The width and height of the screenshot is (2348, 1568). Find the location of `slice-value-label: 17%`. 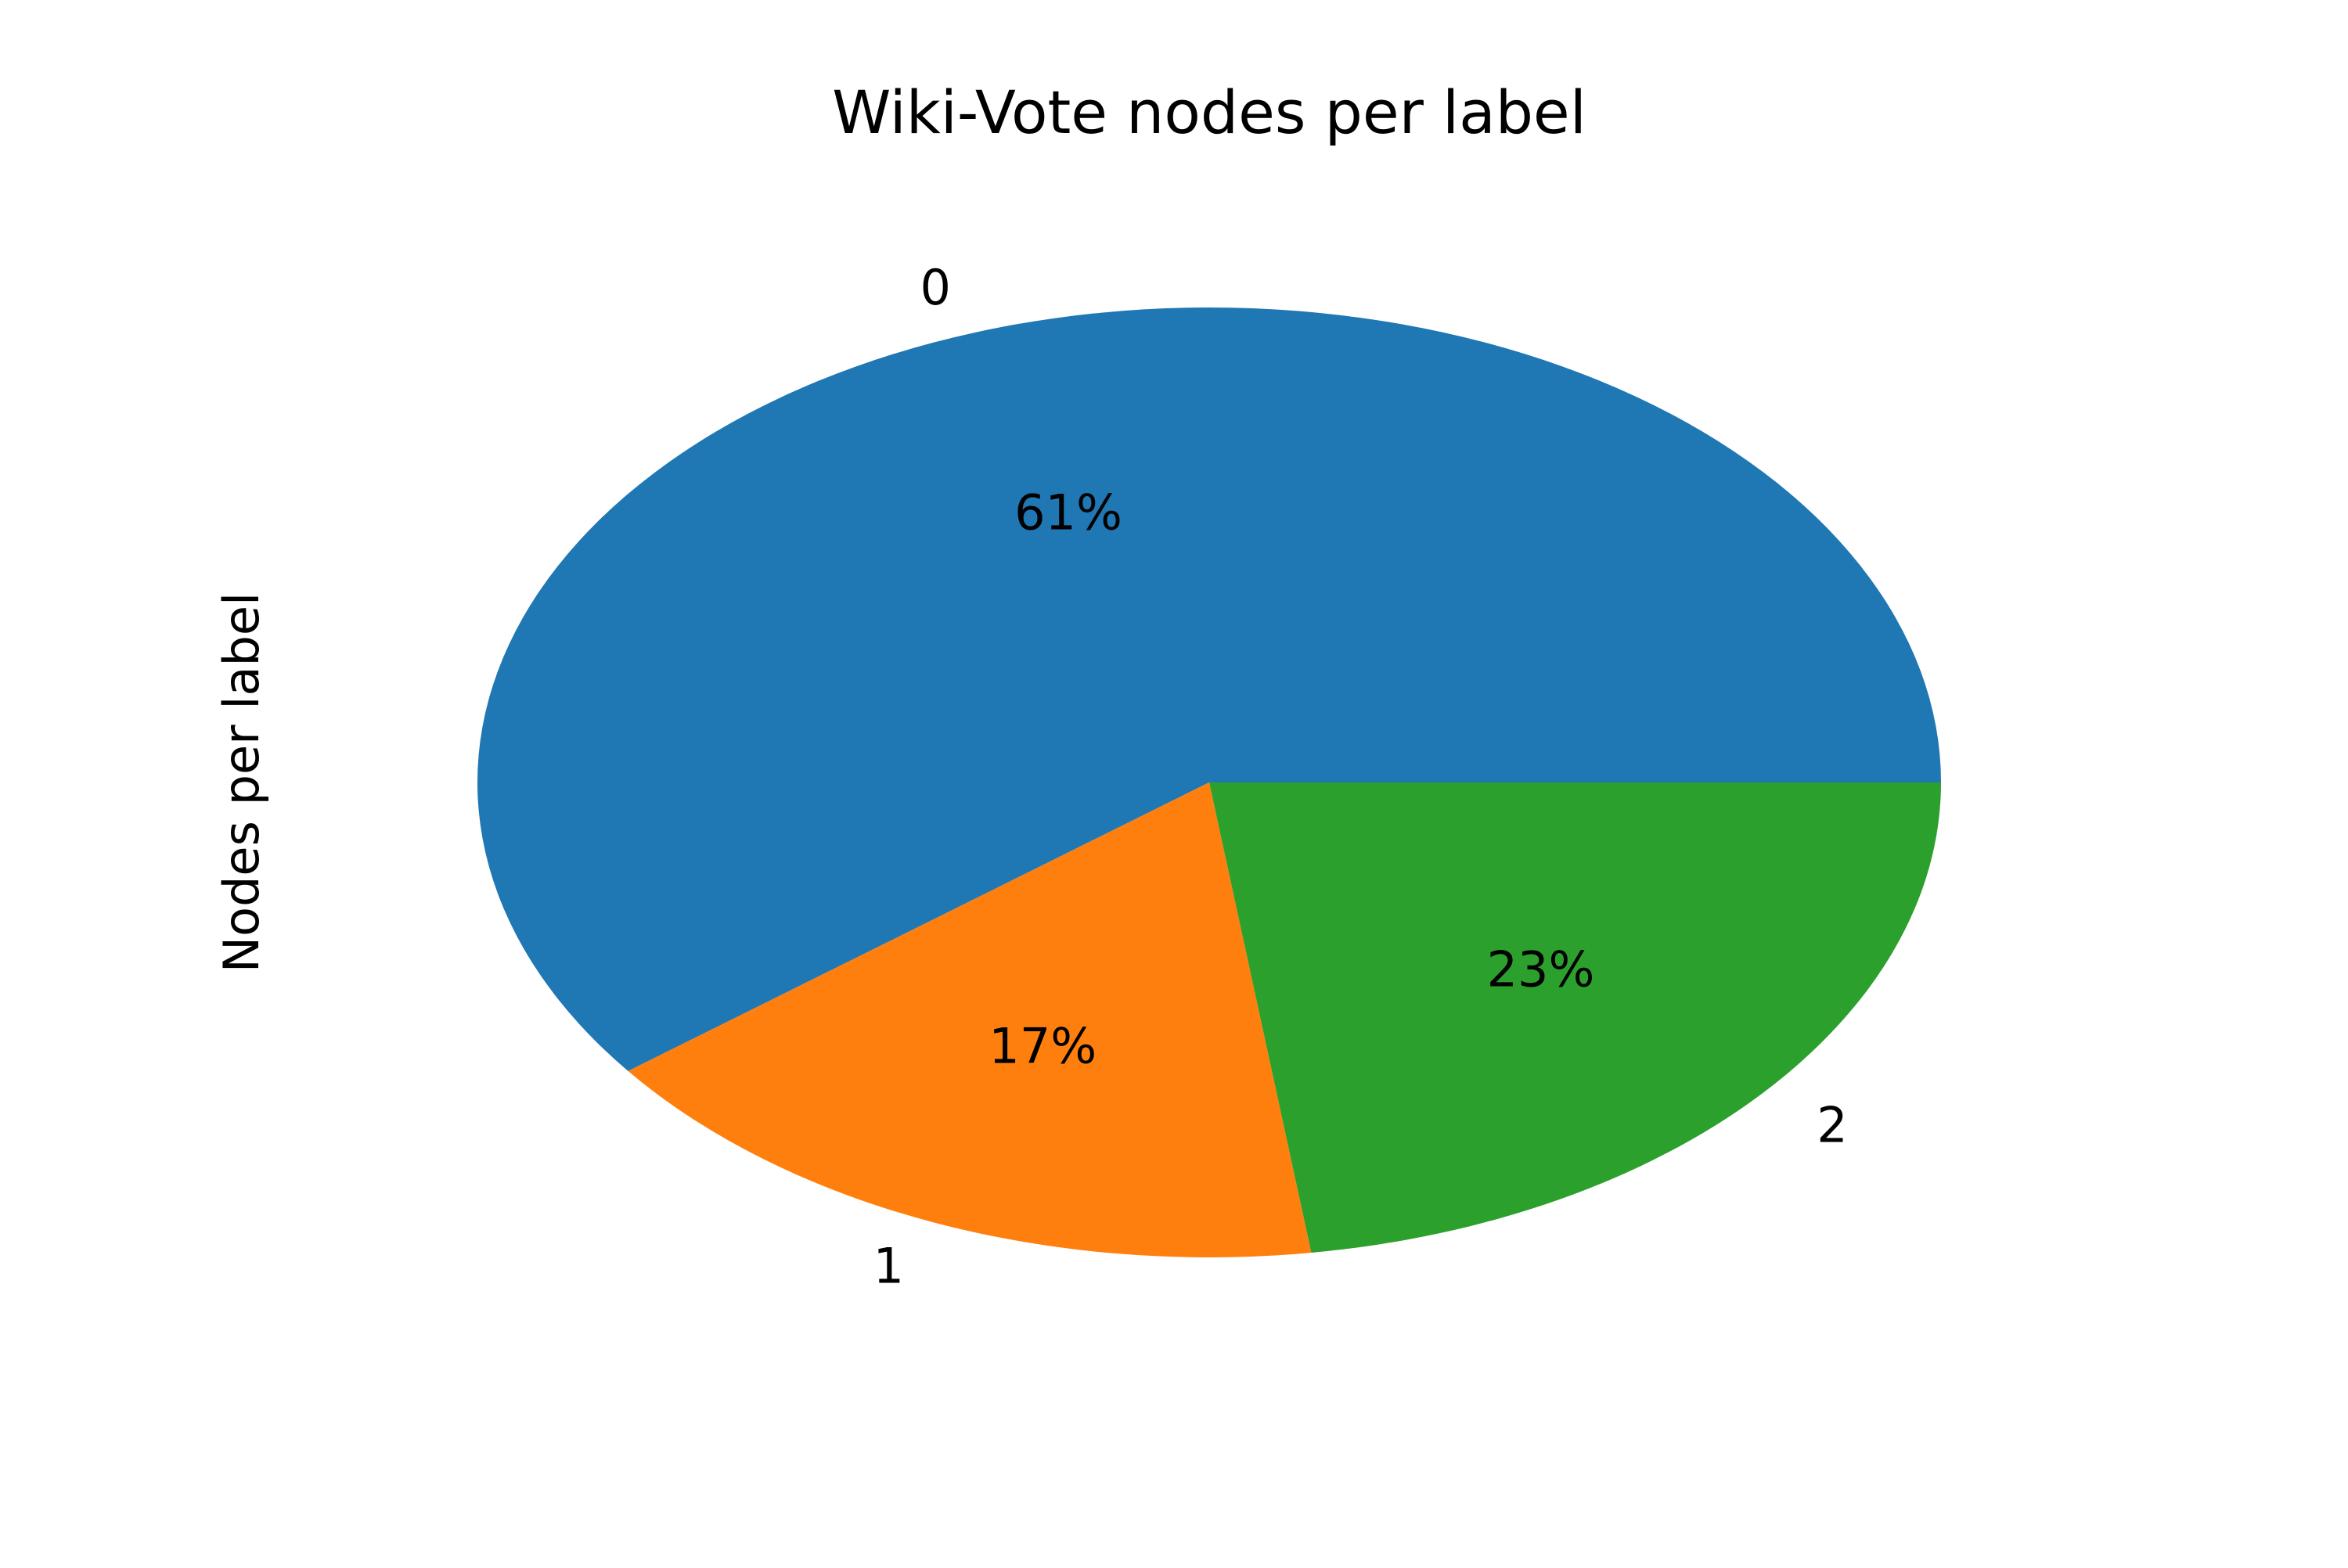

slice-value-label: 17% is located at coordinates (1043, 1047).